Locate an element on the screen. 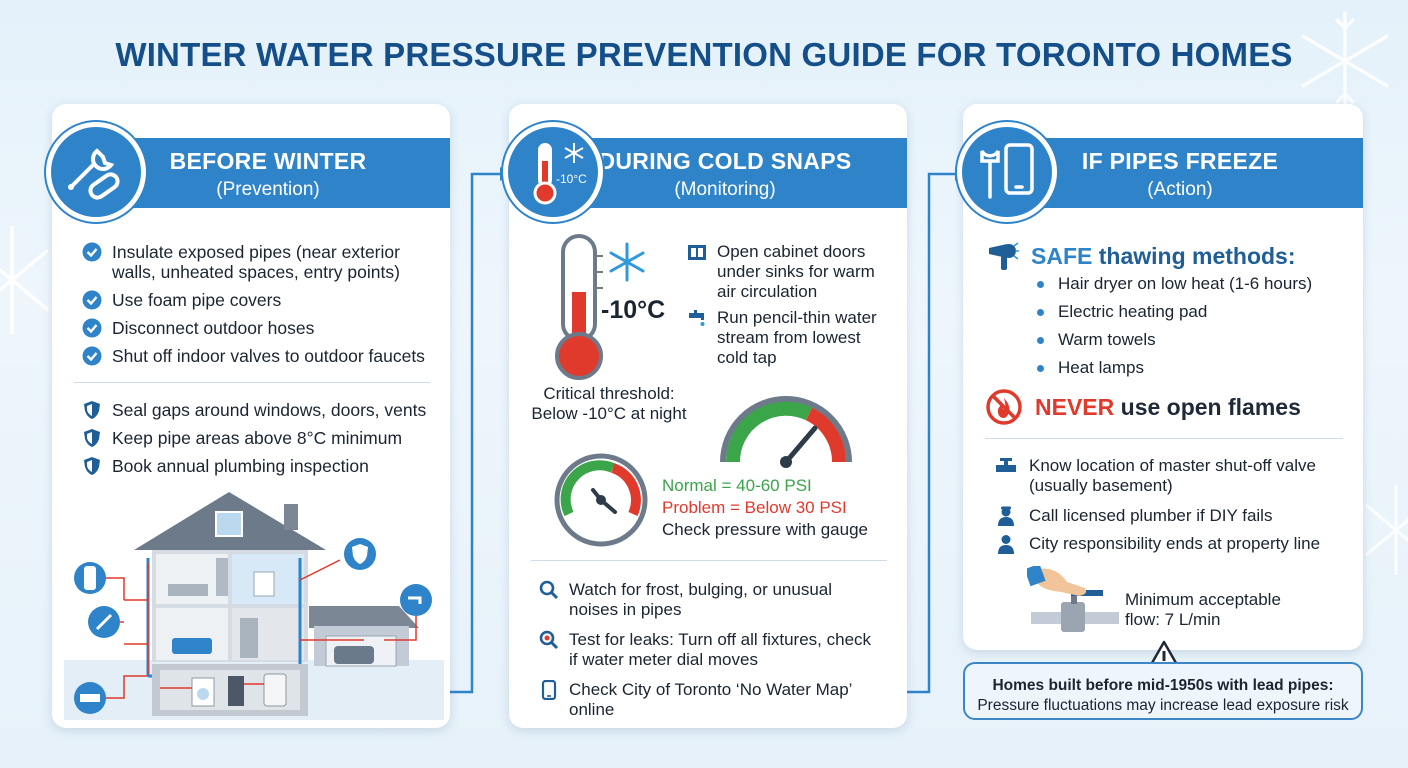 This screenshot has height=768, width=1408. cabinet-icon is located at coordinates (697, 252).